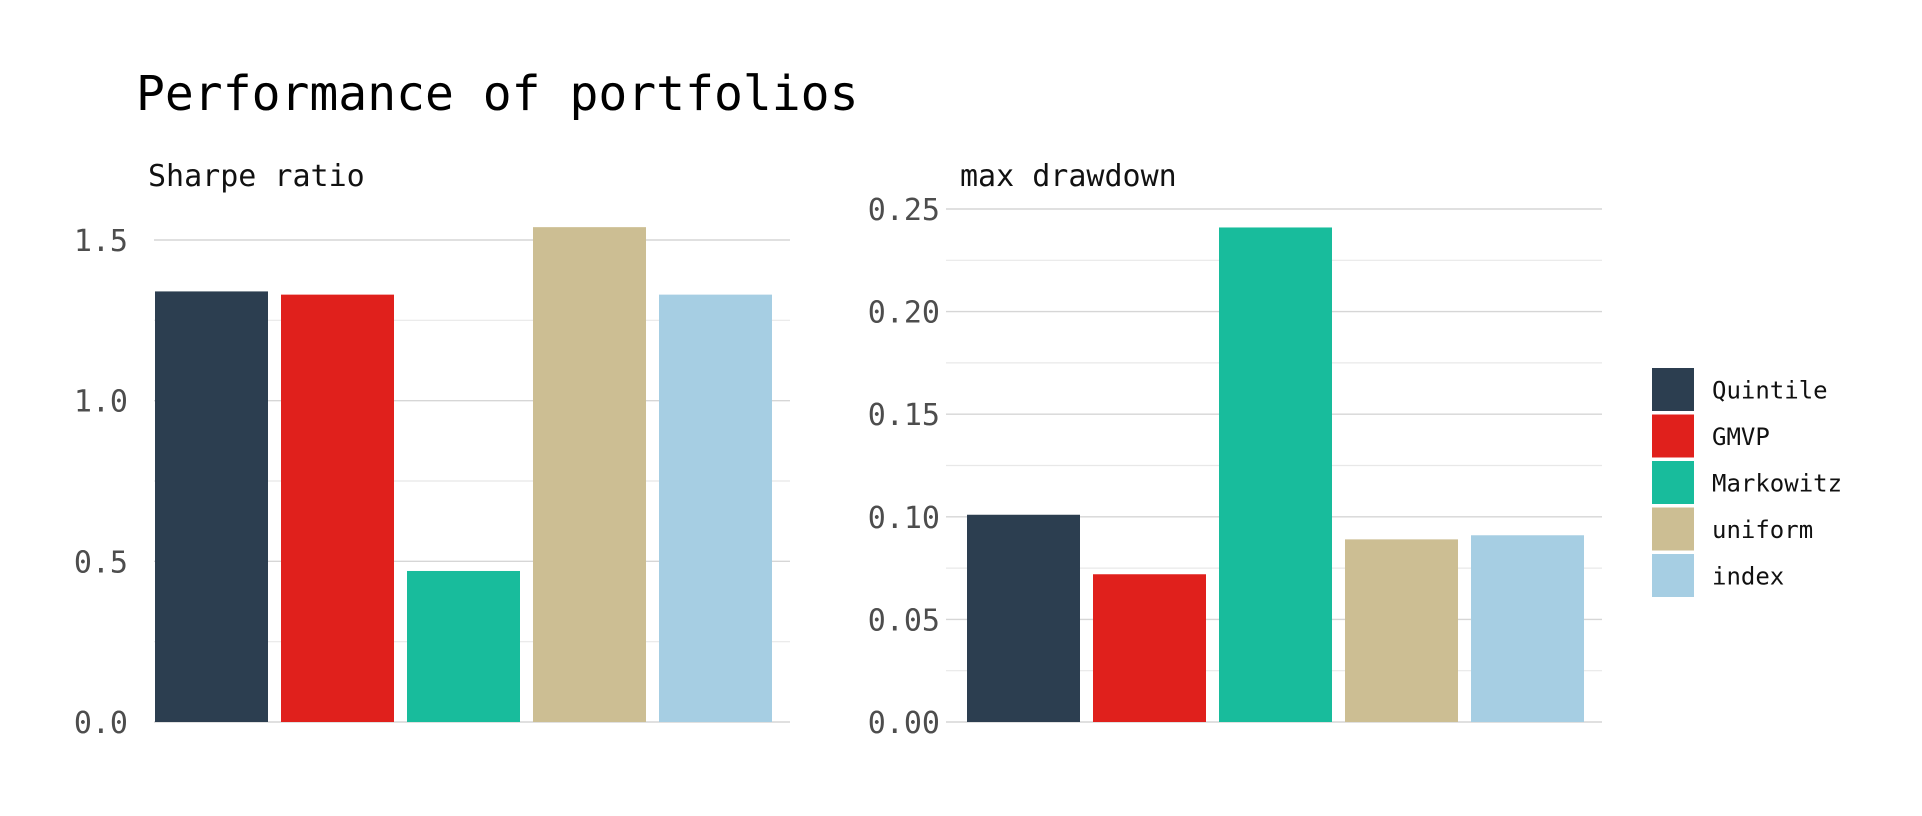 This screenshot has width=1922, height=816. I want to click on y-tick-label: 0.10, so click(904, 518).